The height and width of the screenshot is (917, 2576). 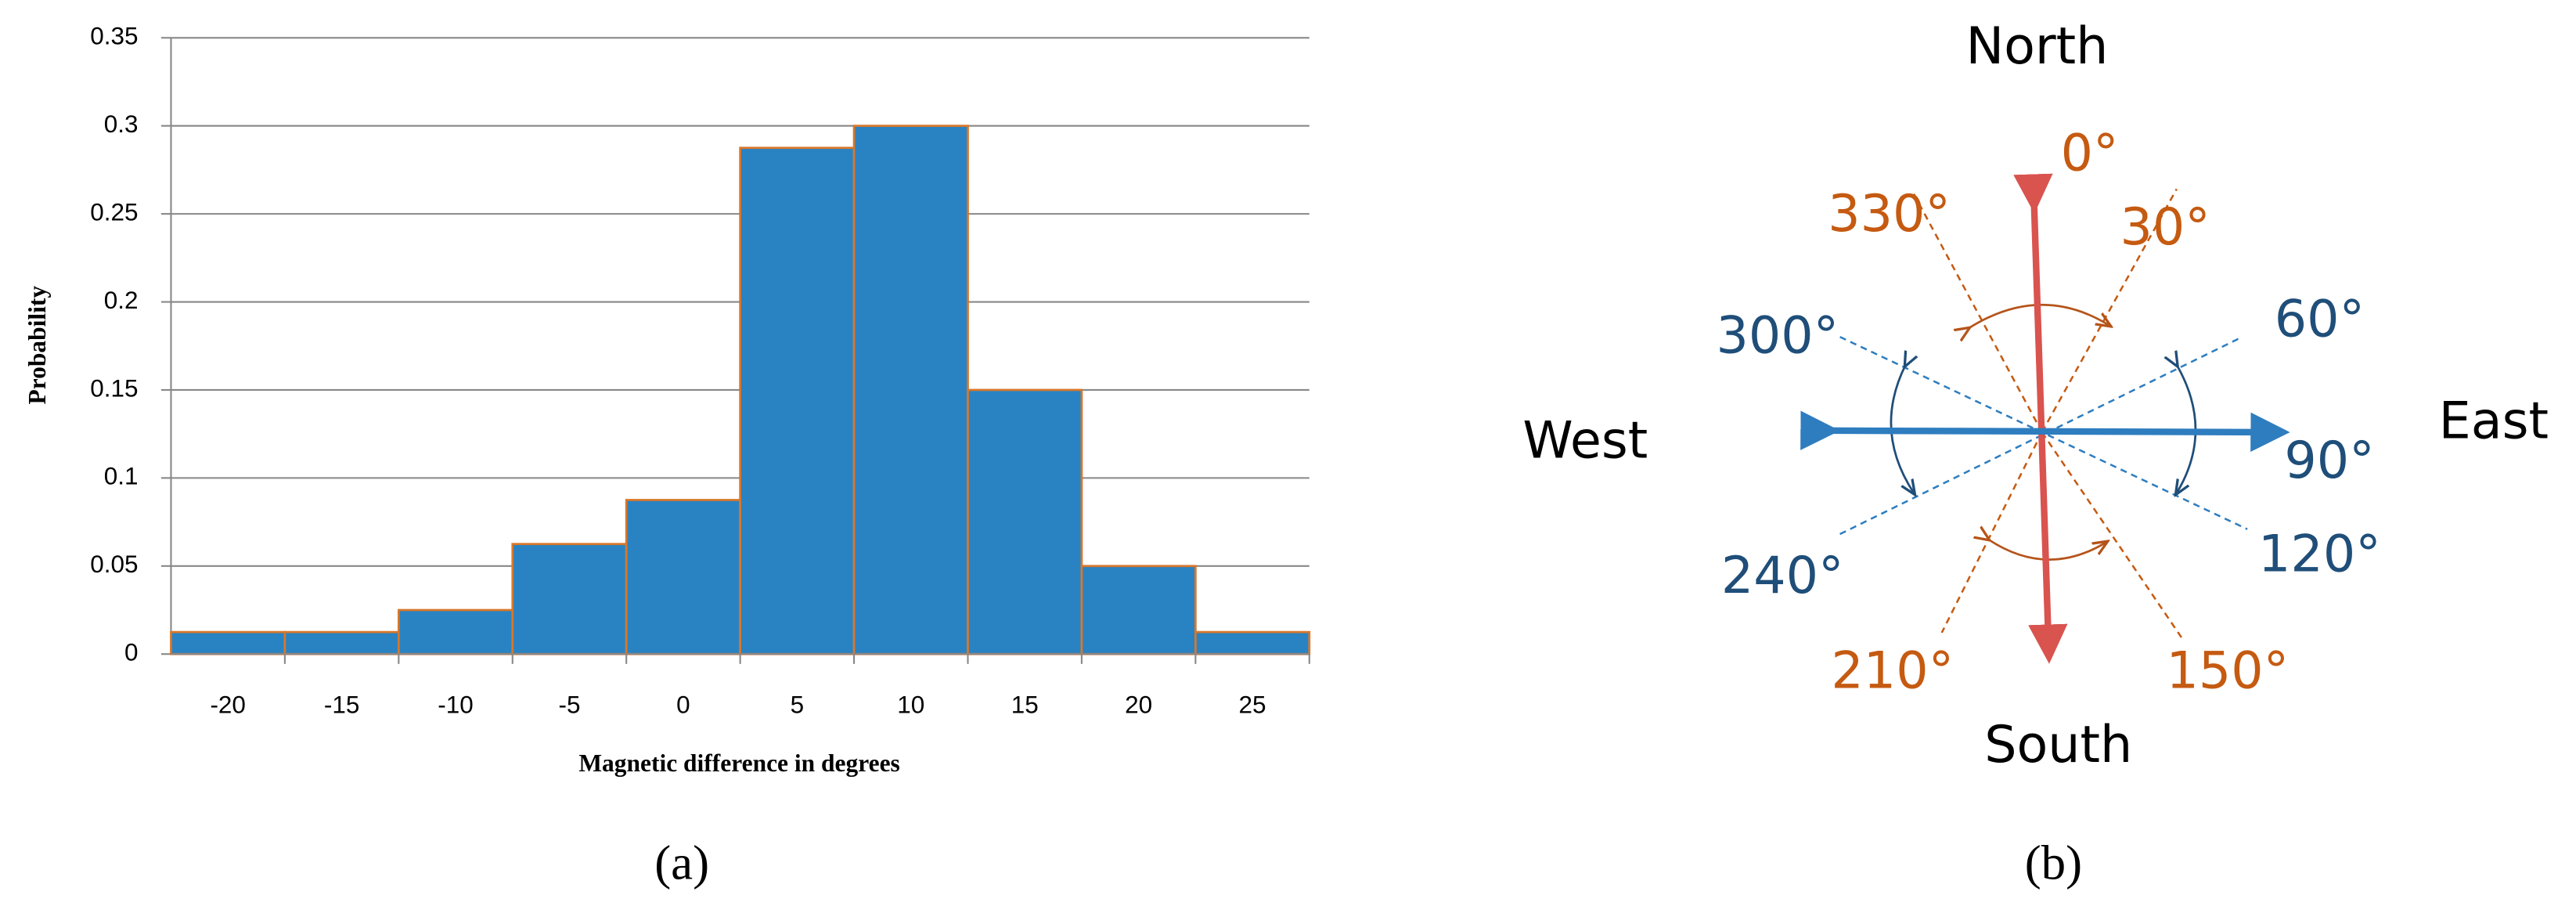 What do you see at coordinates (2036, 46) in the screenshot?
I see `direction-label: North` at bounding box center [2036, 46].